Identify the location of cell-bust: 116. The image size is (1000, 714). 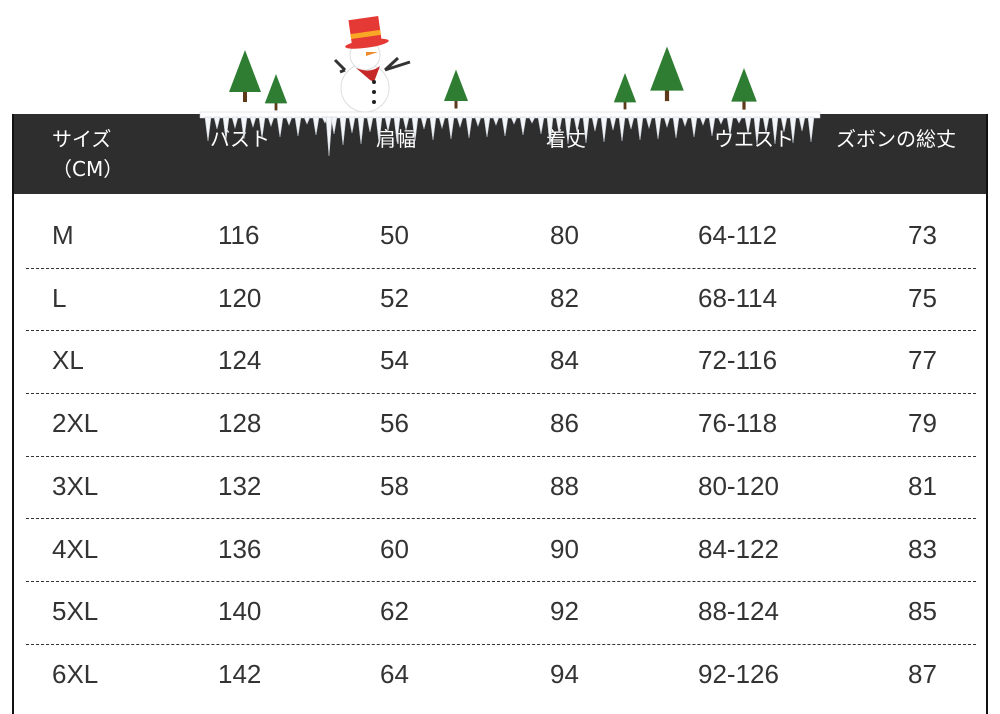
(239, 235).